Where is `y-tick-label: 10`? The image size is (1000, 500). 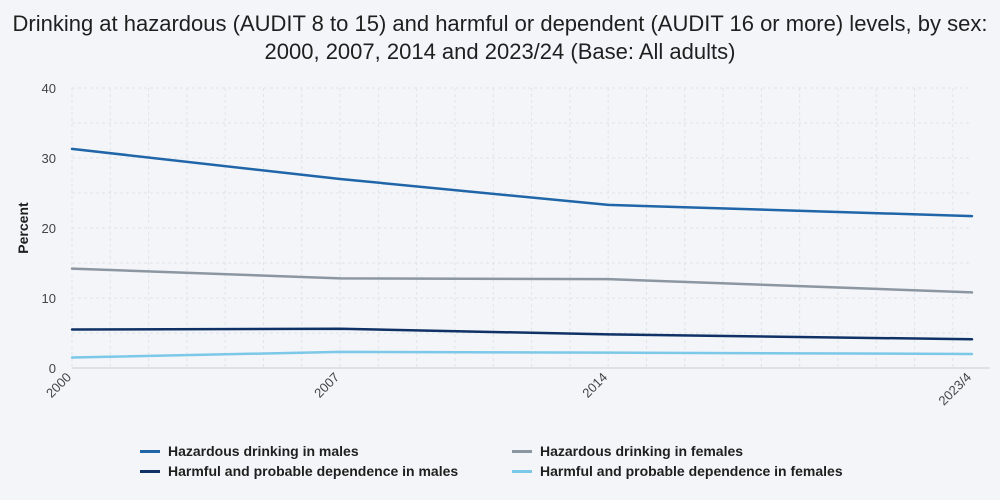
y-tick-label: 10 is located at coordinates (49, 298).